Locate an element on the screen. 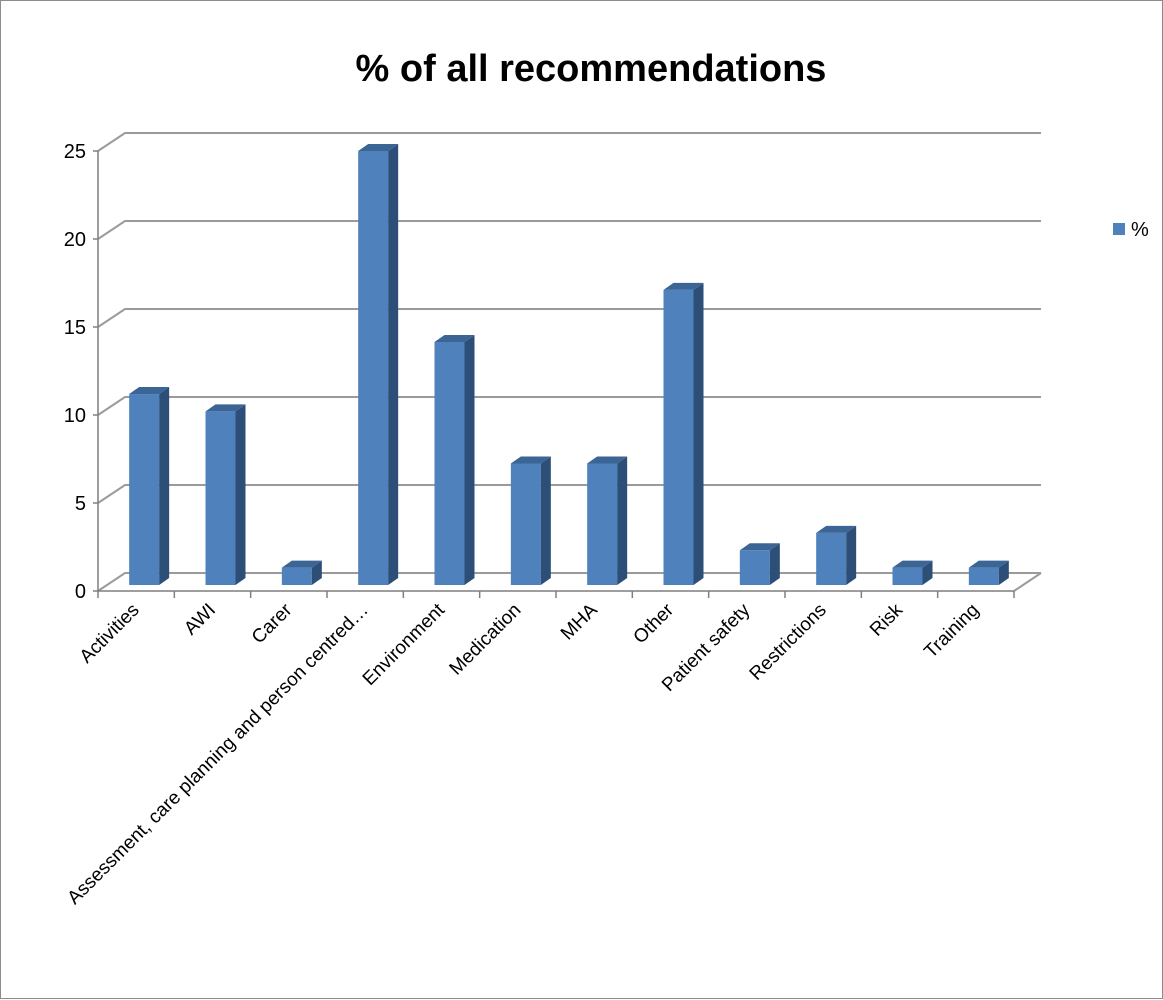 This screenshot has width=1163, height=1000. x-tick-label: Risk is located at coordinates (886, 619).